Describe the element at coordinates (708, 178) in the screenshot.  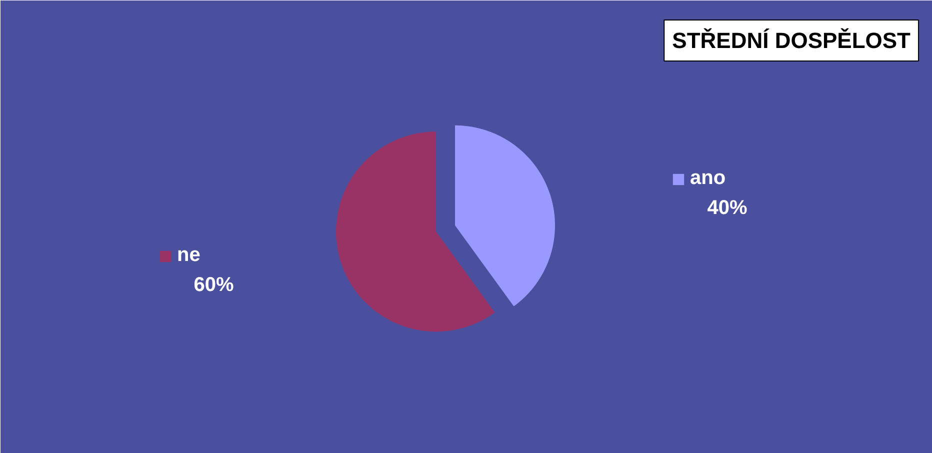
I see `legend-label: ano` at that location.